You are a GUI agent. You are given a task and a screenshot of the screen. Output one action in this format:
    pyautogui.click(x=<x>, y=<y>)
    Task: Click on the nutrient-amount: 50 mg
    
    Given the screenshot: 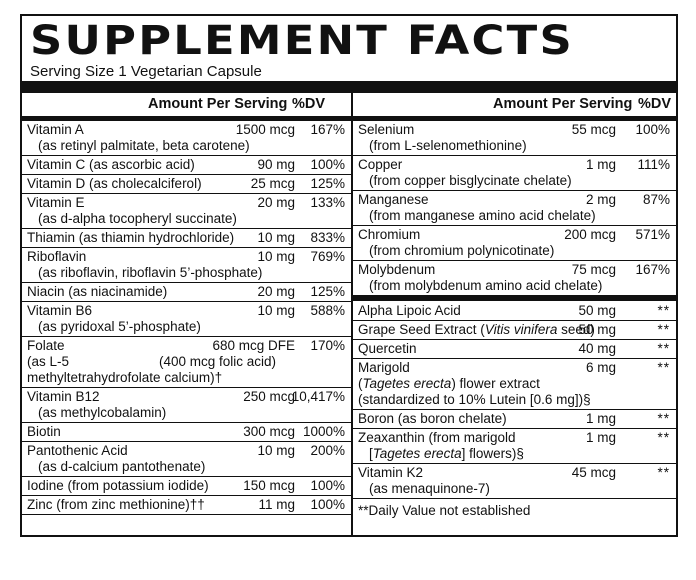 What is the action you would take?
    pyautogui.click(x=597, y=329)
    